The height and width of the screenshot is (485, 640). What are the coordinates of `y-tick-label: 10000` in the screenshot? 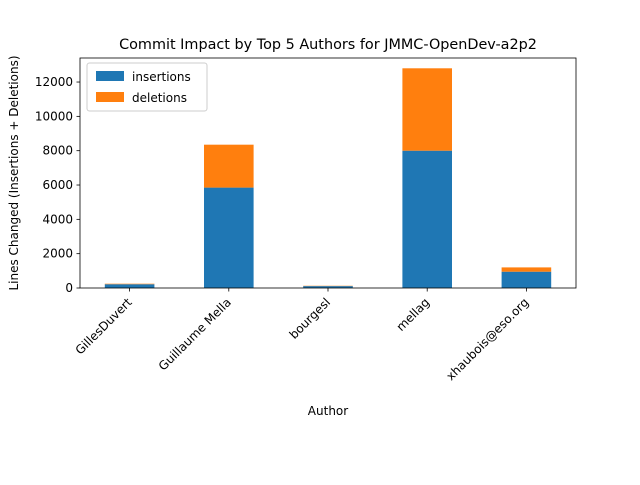 It's located at (54, 116).